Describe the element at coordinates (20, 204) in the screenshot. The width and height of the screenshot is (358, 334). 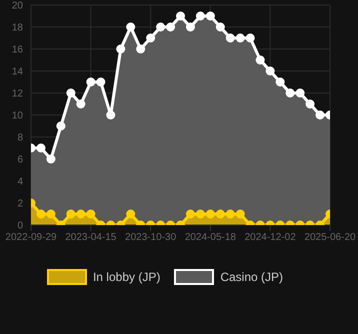
I see `y-tick-label: 2` at that location.